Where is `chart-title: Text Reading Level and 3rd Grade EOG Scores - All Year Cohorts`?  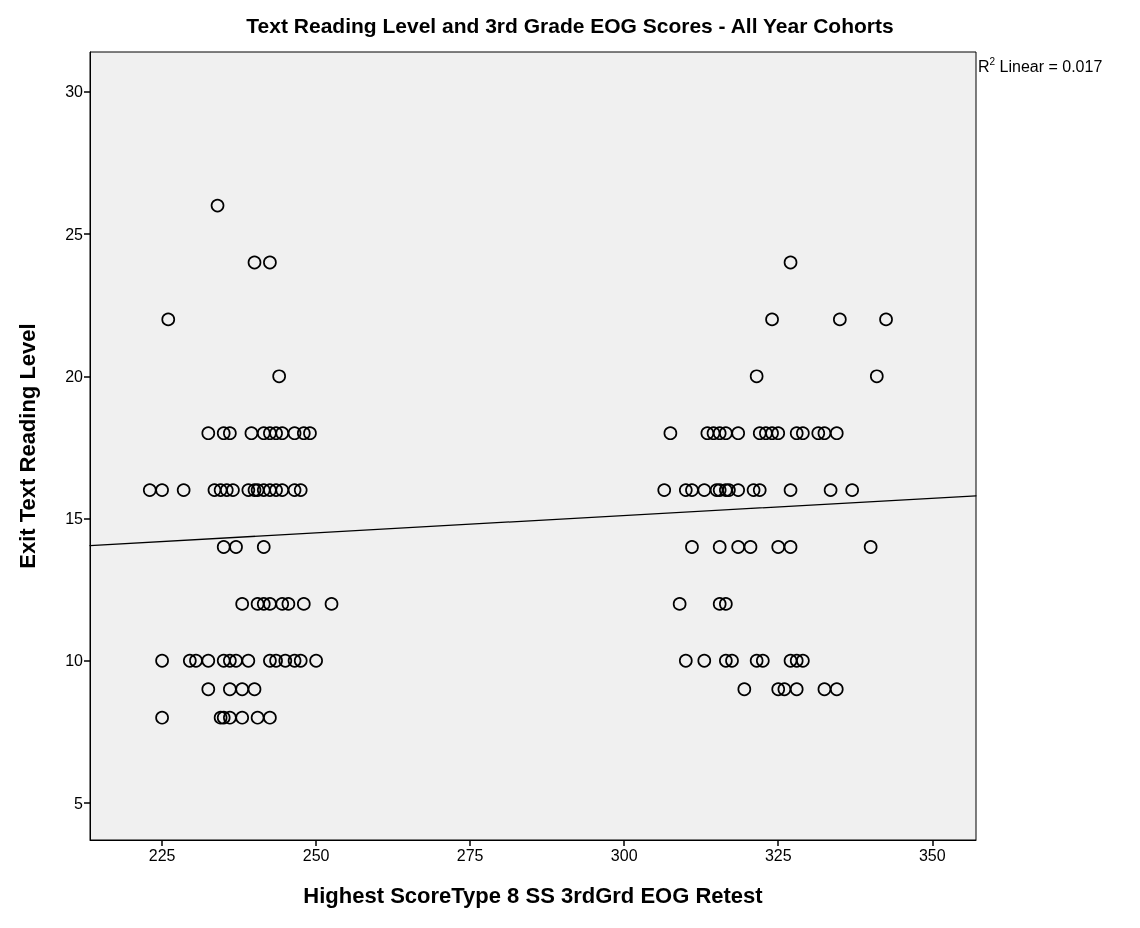 chart-title: Text Reading Level and 3rd Grade EOG Scores - All Year Cohorts is located at coordinates (570, 25).